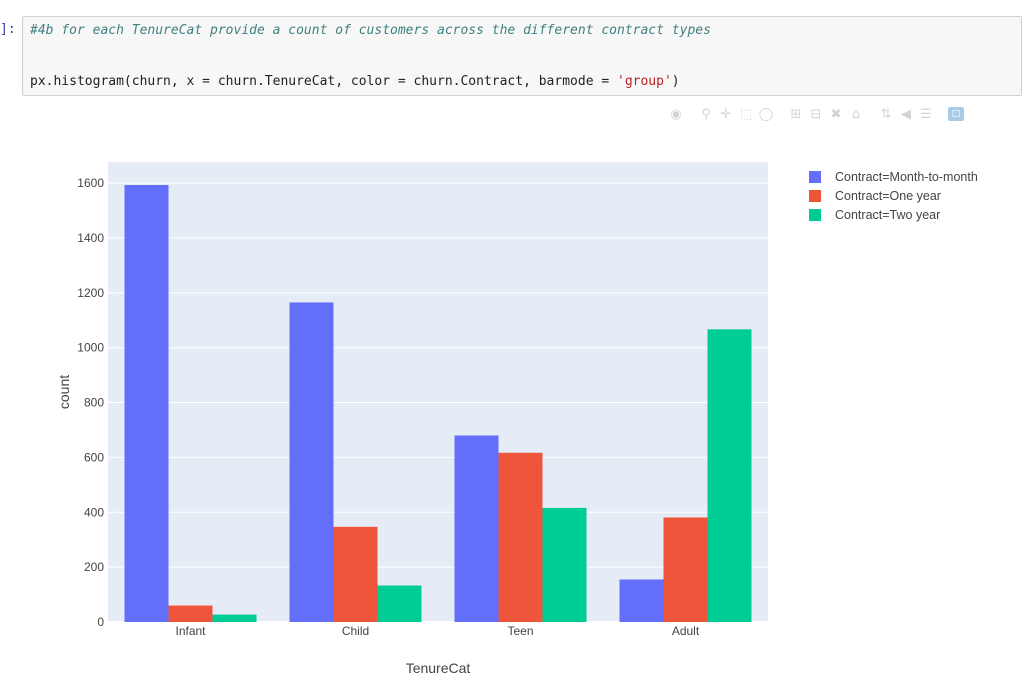  Describe the element at coordinates (906, 177) in the screenshot. I see `legend-label: Contract=Month-to-month` at that location.